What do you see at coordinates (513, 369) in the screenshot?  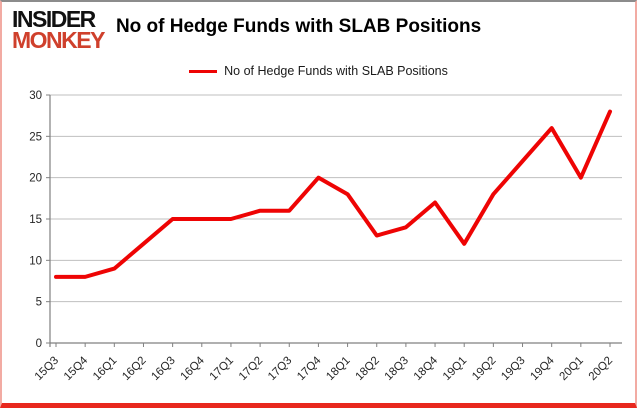 I see `x-tick-label: 19Q3` at bounding box center [513, 369].